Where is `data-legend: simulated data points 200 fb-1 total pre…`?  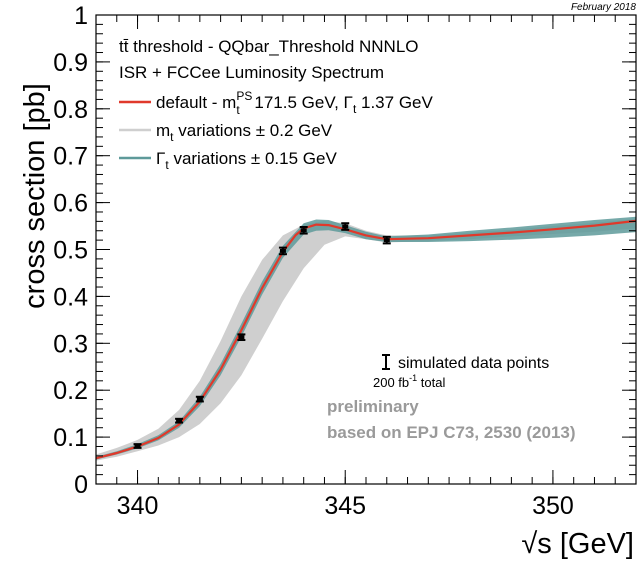 data-legend: simulated data points 200 fb-1 total pre… is located at coordinates (451, 398).